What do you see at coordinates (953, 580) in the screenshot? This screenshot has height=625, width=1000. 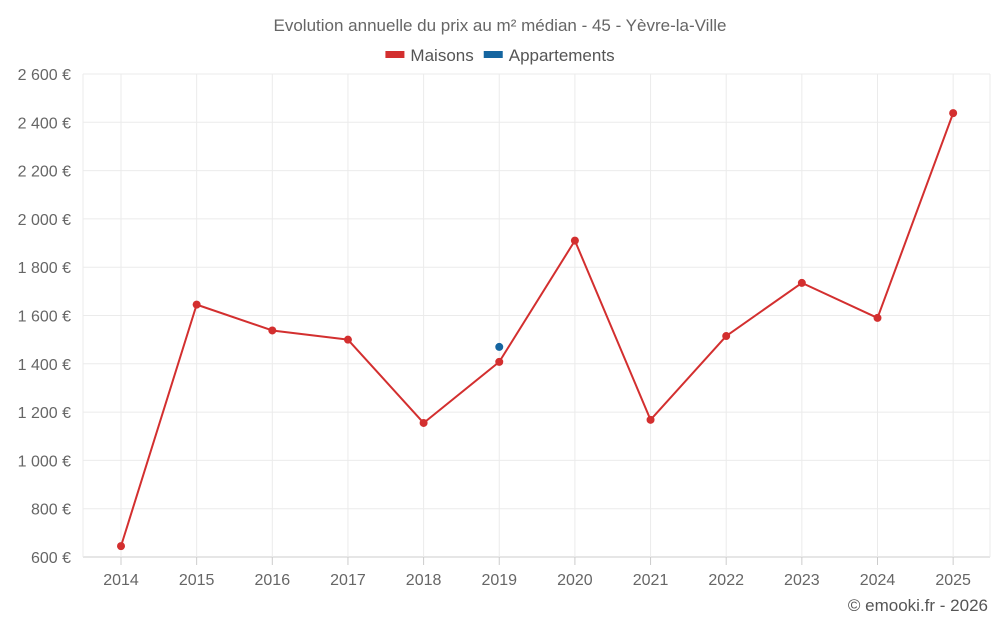 I see `x-tick-label: 2025` at bounding box center [953, 580].